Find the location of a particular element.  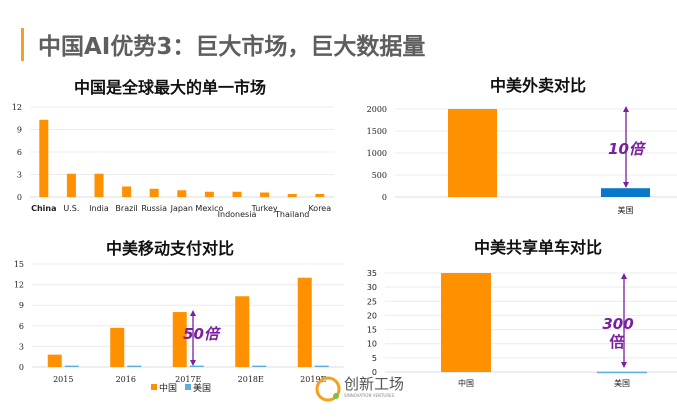

y-tick-label: 25 is located at coordinates (372, 301).